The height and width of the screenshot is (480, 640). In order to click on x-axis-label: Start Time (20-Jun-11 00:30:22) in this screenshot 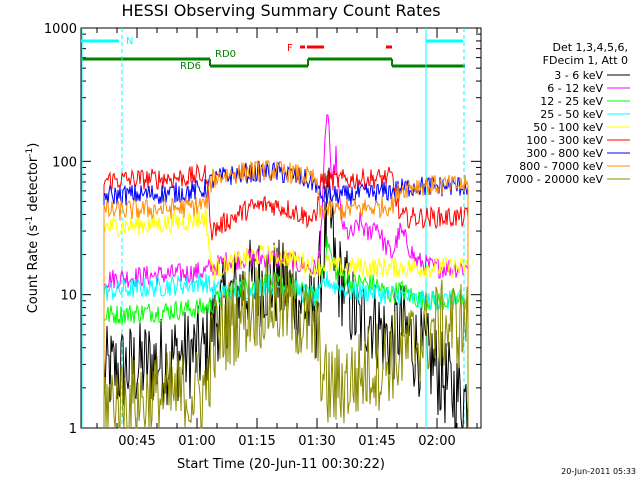, I will do `click(281, 464)`.